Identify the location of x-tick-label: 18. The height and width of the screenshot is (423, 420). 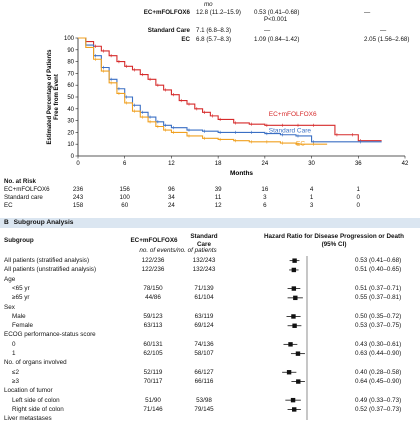
(218, 164).